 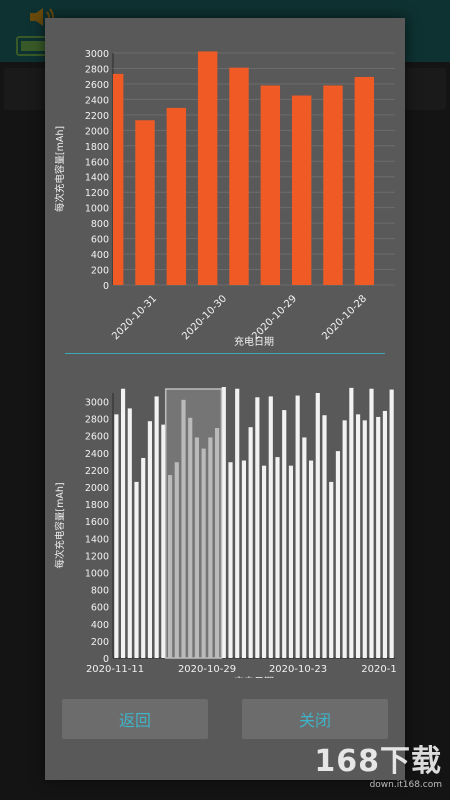 What do you see at coordinates (225, 353) in the screenshot?
I see `chart-divider` at bounding box center [225, 353].